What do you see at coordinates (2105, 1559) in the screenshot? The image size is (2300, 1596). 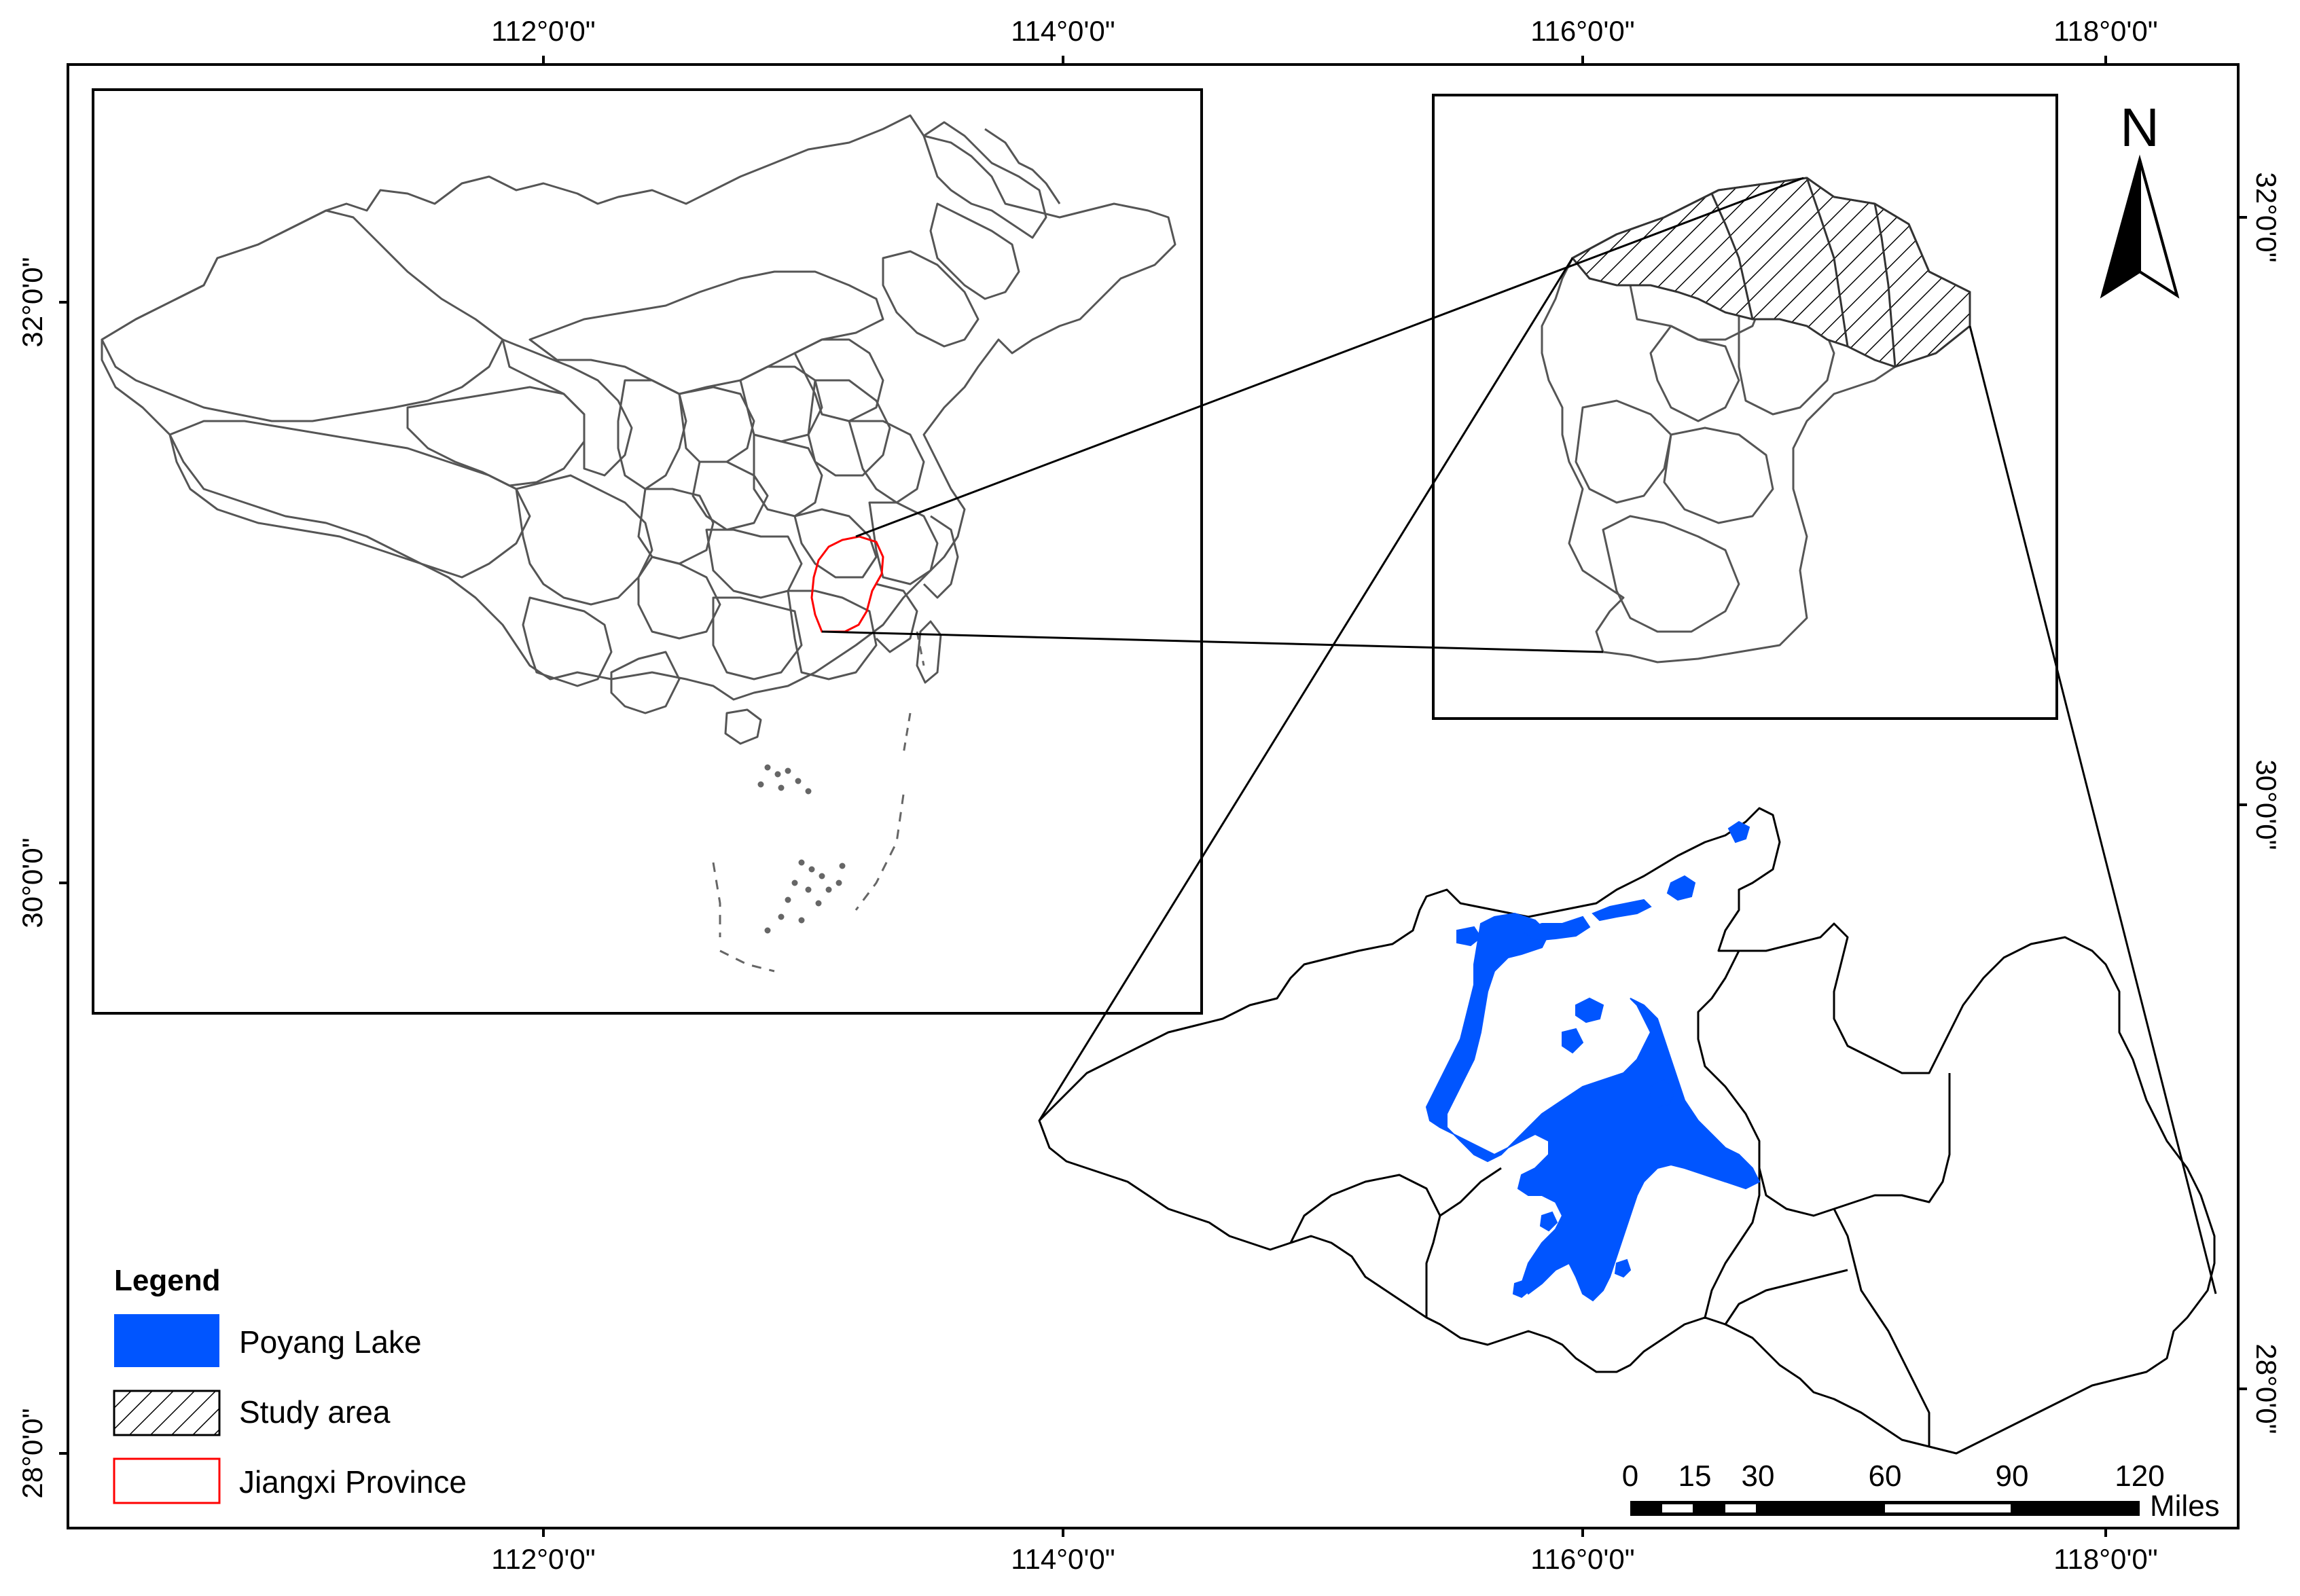 I see `lon-label-bottom: 118°0'0"` at bounding box center [2105, 1559].